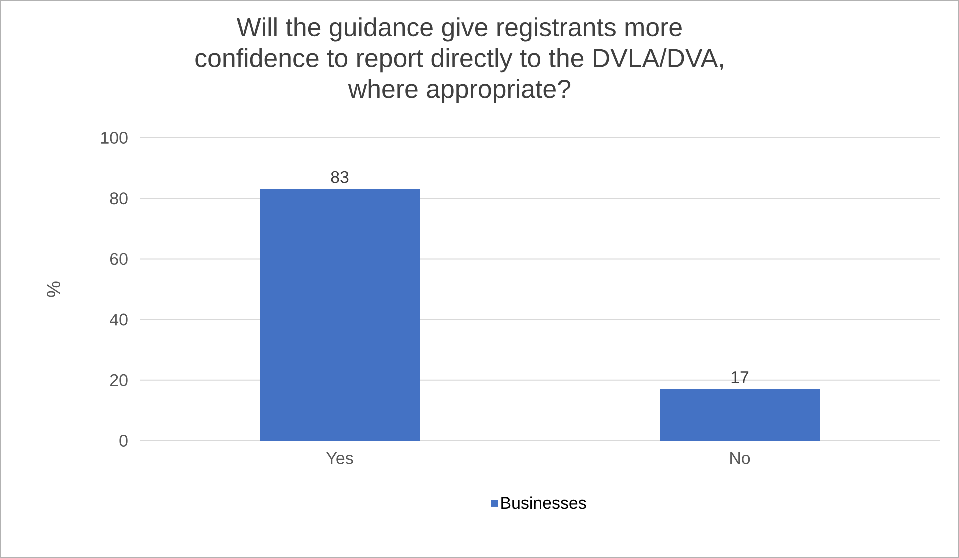 This screenshot has width=959, height=558. What do you see at coordinates (119, 380) in the screenshot?
I see `y-tick-label: 20` at bounding box center [119, 380].